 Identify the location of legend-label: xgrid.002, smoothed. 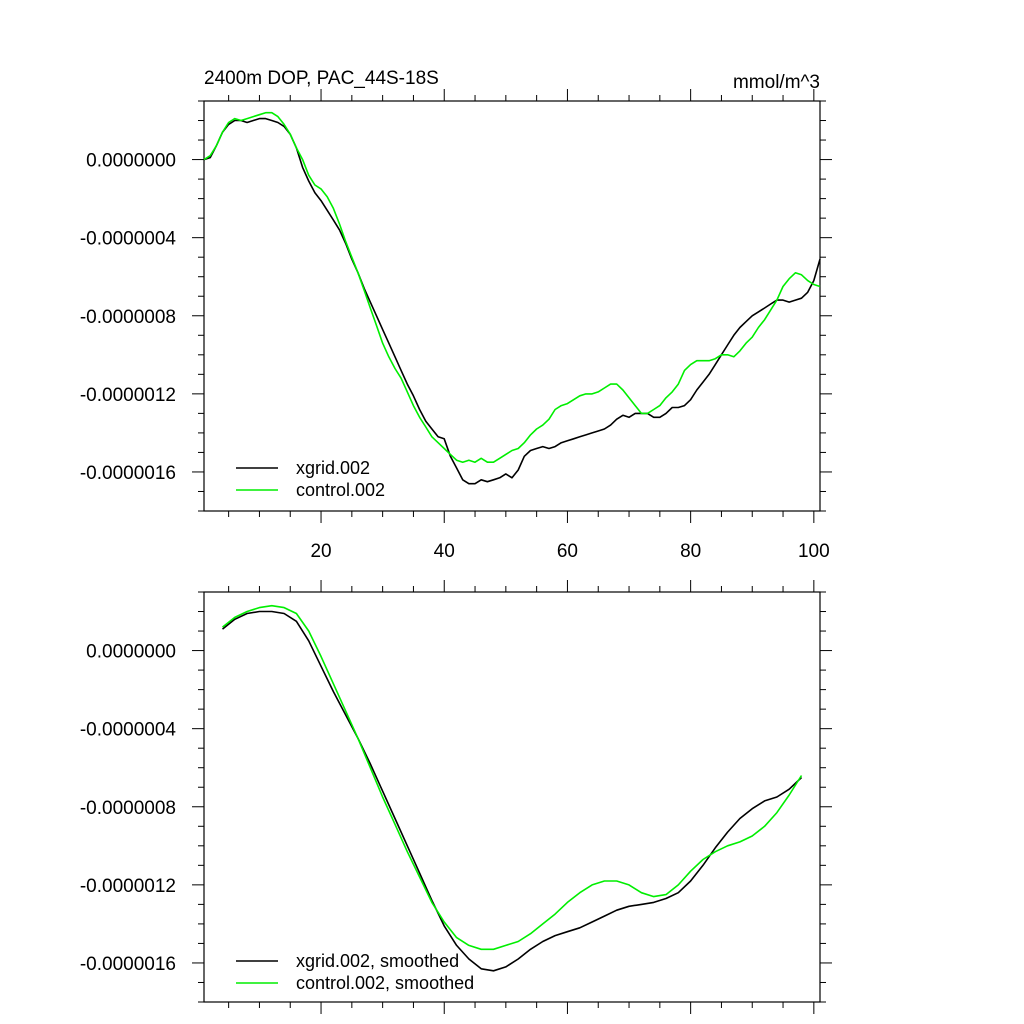
(377, 961).